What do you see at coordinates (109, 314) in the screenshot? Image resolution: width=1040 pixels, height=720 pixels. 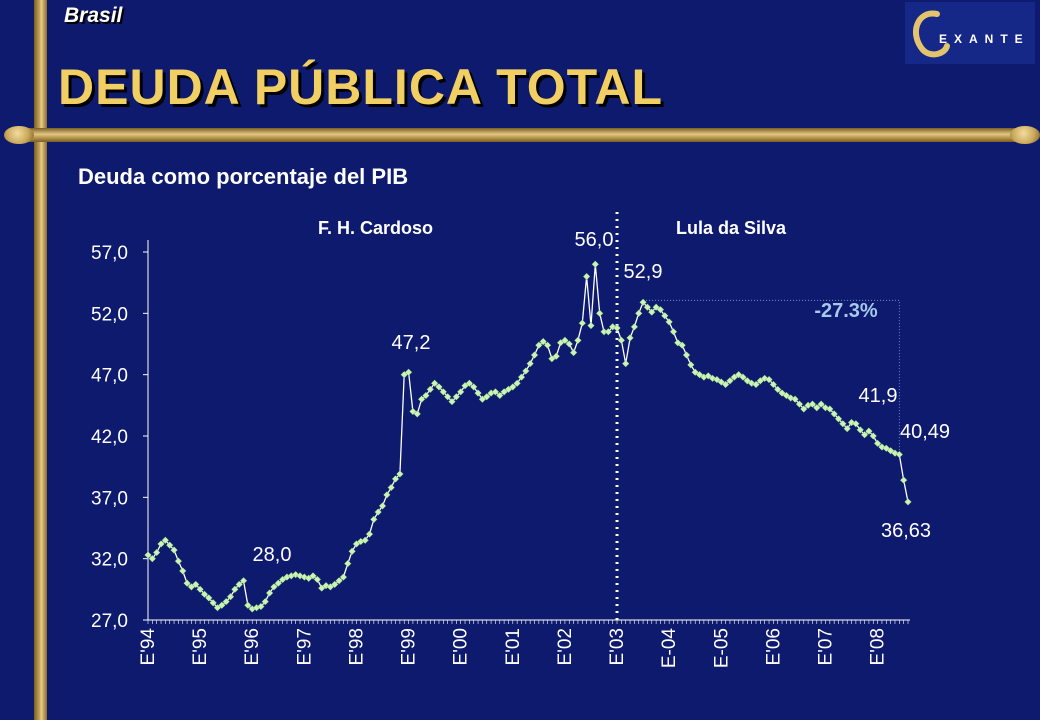 I see `y-tick-label: 52,0` at bounding box center [109, 314].